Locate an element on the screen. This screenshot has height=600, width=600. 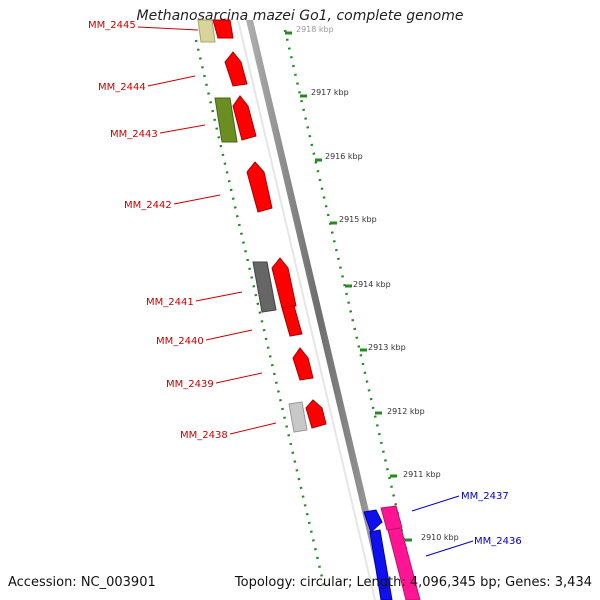
accession-text: Accession: NC_003901 is located at coordinates (82, 582).